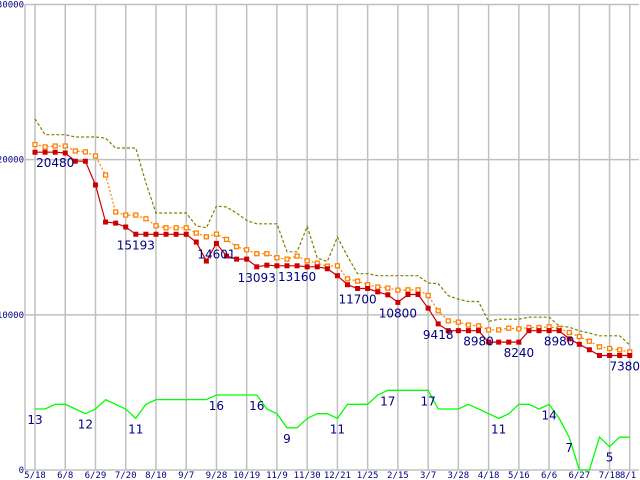  Describe the element at coordinates (610, 475) in the screenshot. I see `x-tick-label: 7/18` at that location.